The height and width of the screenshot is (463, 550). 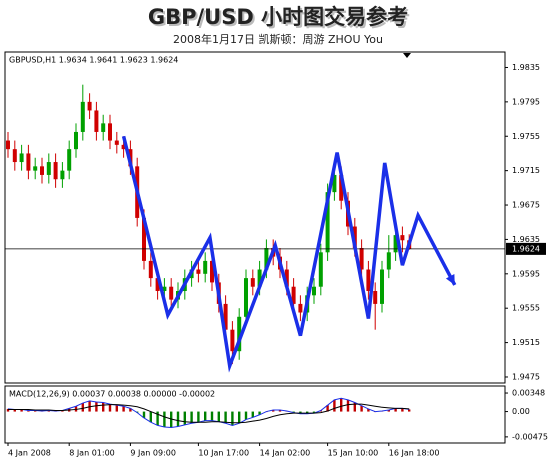 I want to click on last-price-box, so click(x=526, y=248).